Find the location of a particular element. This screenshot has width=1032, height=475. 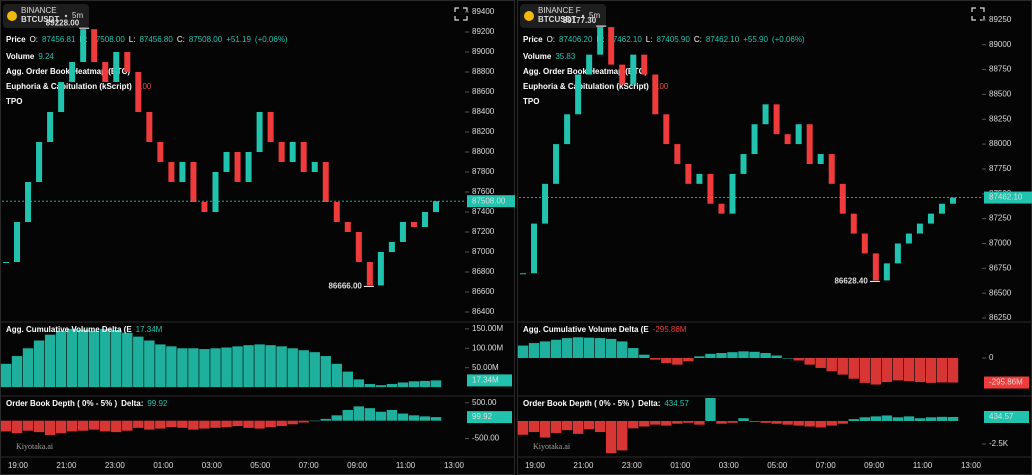

y-tick-label: 87800 is located at coordinates (483, 171).